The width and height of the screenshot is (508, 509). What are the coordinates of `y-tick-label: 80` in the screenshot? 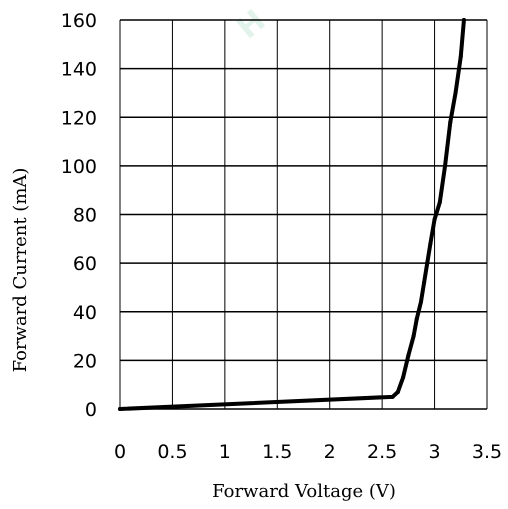 It's located at (85, 216).